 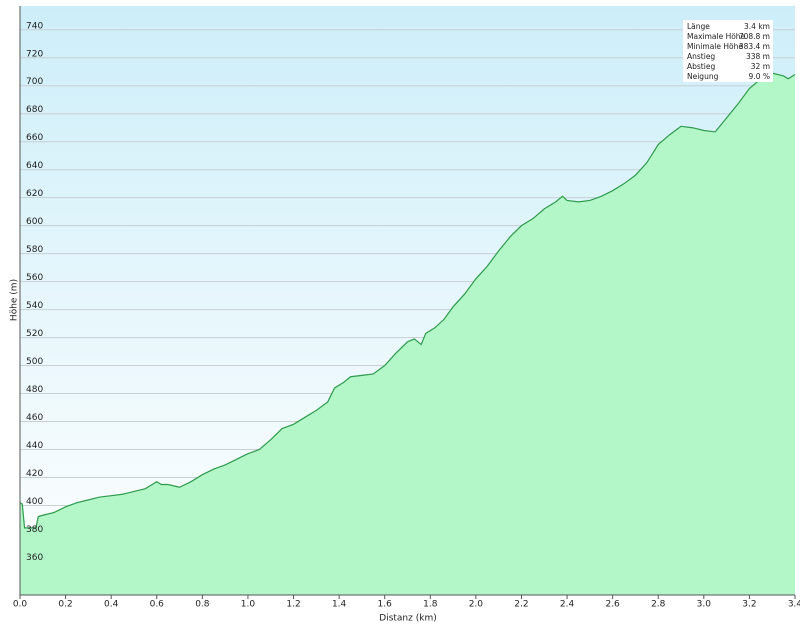 I want to click on x-tick-label: 0.6, so click(x=157, y=605).